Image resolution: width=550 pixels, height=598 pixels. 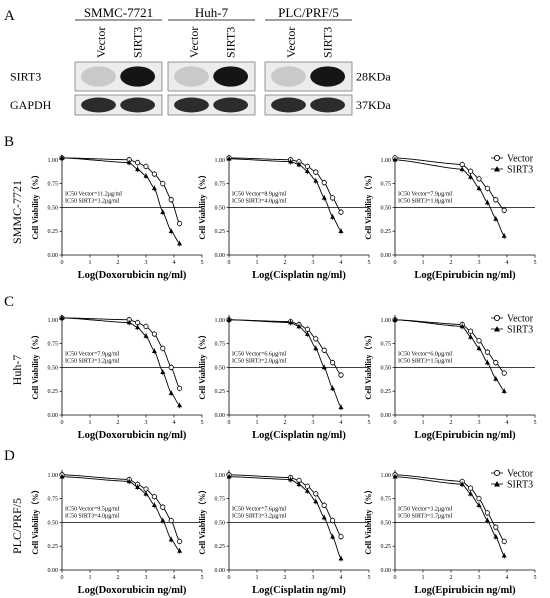 What do you see at coordinates (118, 60) in the screenshot?
I see `blot-group: SMMC-7721 Vector SIRT3` at bounding box center [118, 60].